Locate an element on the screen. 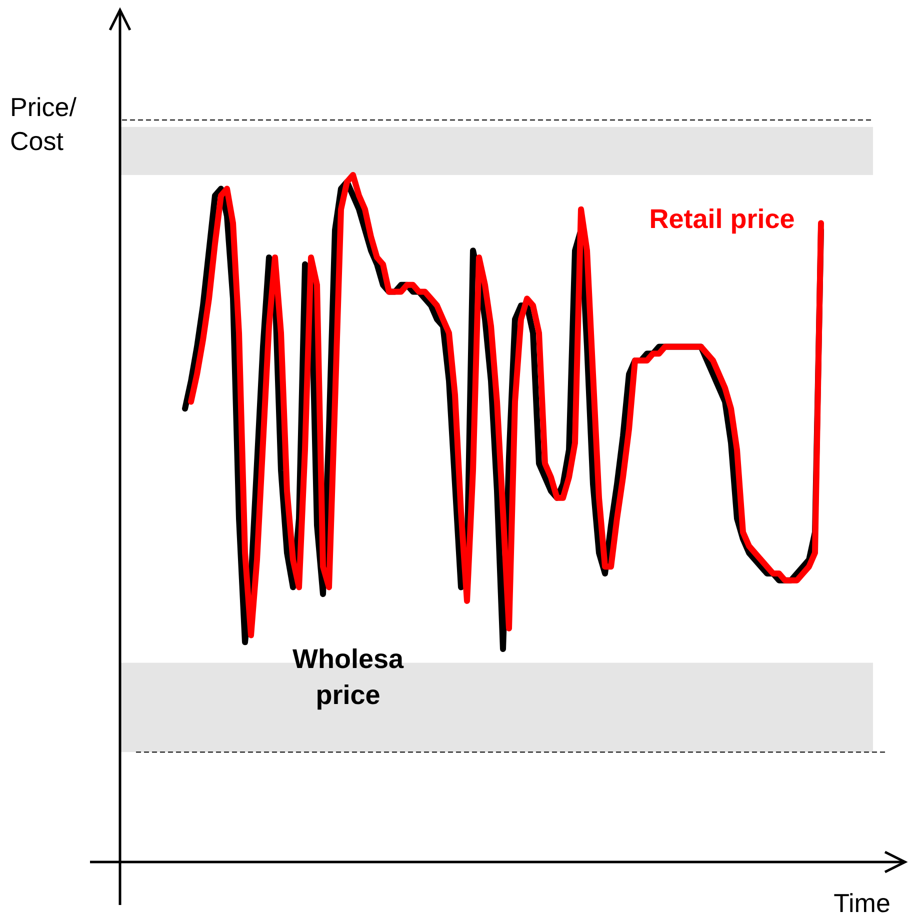 The width and height of the screenshot is (909, 918). series-label: Retail price is located at coordinates (722, 219).